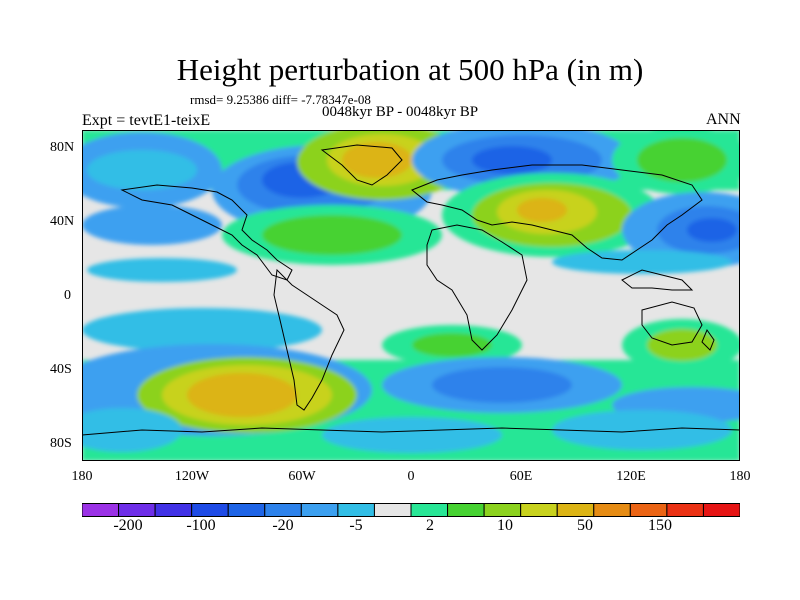 This screenshot has width=800, height=600. Describe the element at coordinates (61, 369) in the screenshot. I see `lat-label-40s: 40S` at that location.